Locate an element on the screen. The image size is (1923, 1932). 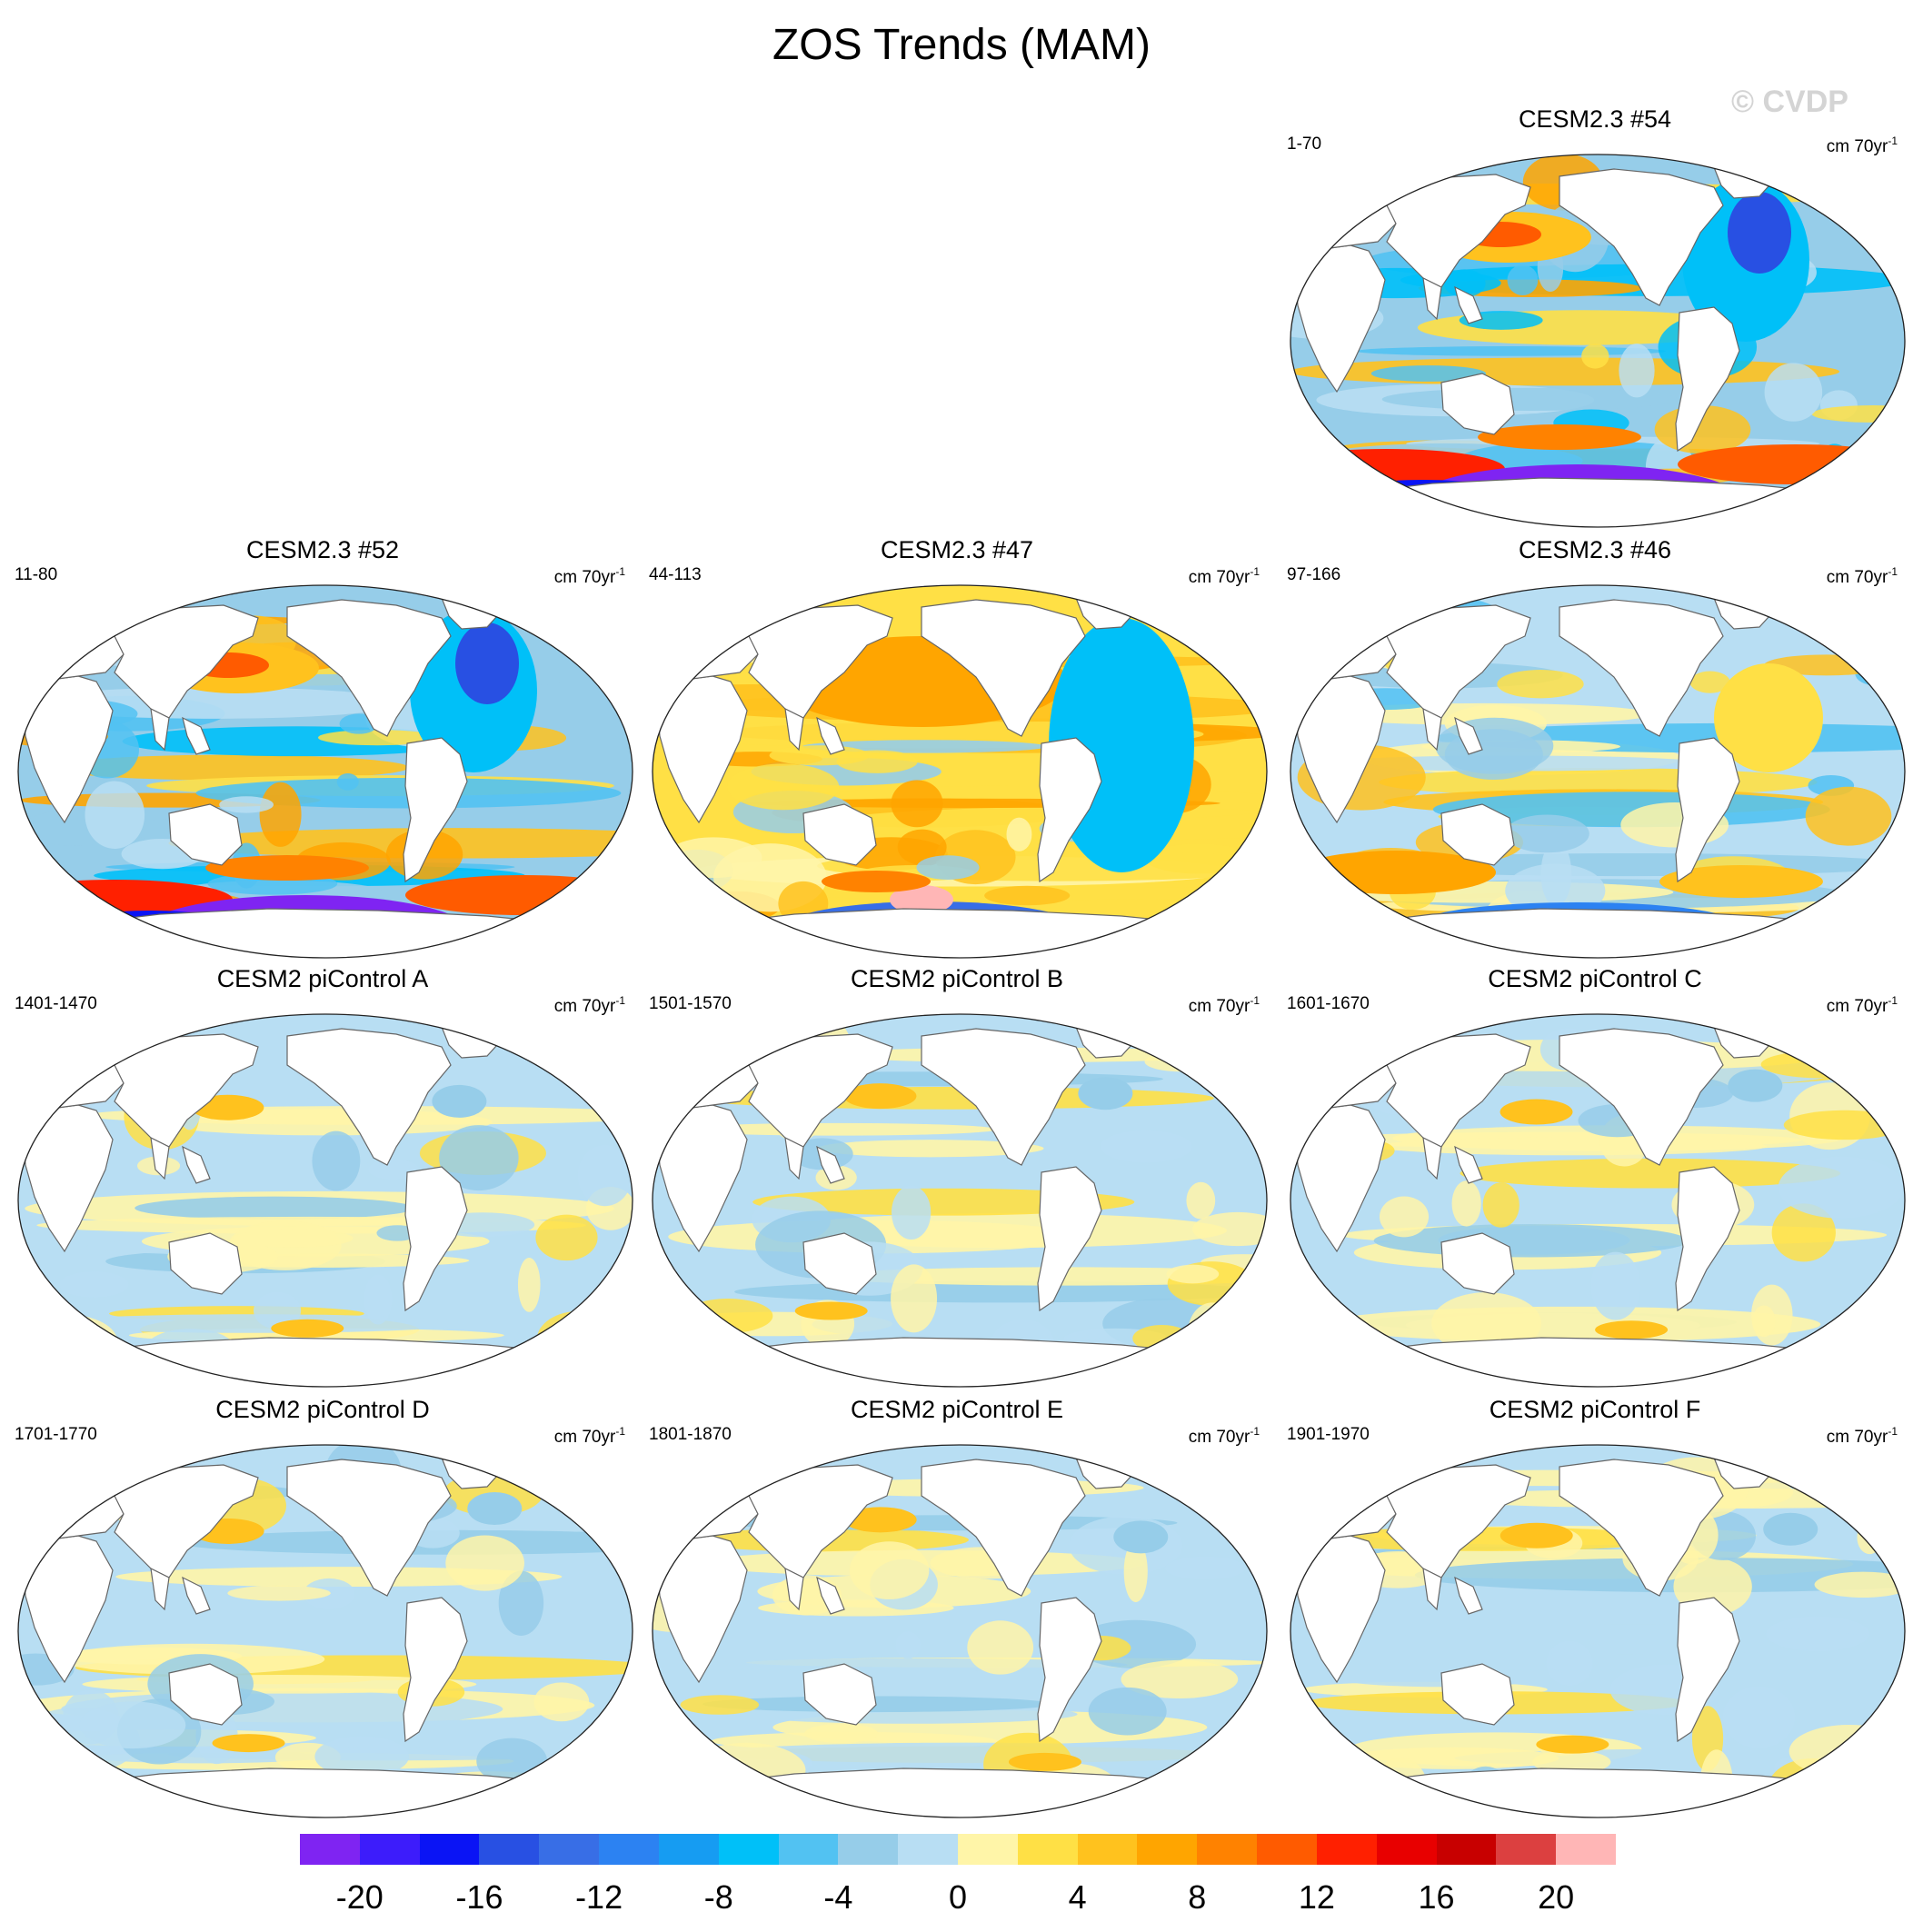
colorbar: -20 -16 -12 -8 -4 0 4 8 12 16 20 is located at coordinates (958, 1880).